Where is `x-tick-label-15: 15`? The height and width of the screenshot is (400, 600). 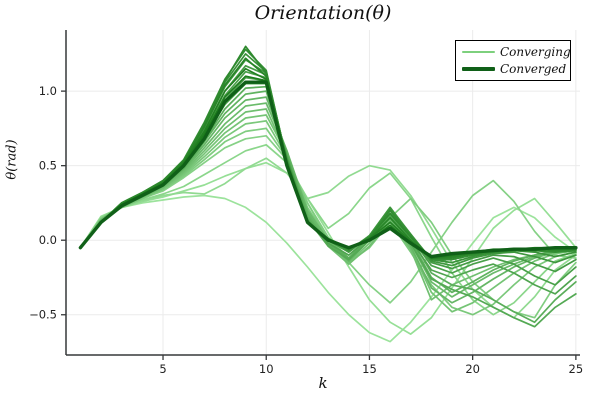 x-tick-label-15: 15 is located at coordinates (369, 369).